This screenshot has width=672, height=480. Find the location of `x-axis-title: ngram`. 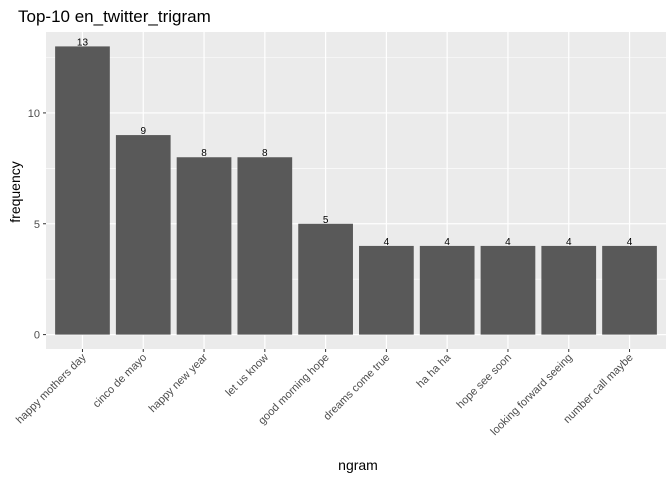

x-axis-title: ngram is located at coordinates (358, 465).